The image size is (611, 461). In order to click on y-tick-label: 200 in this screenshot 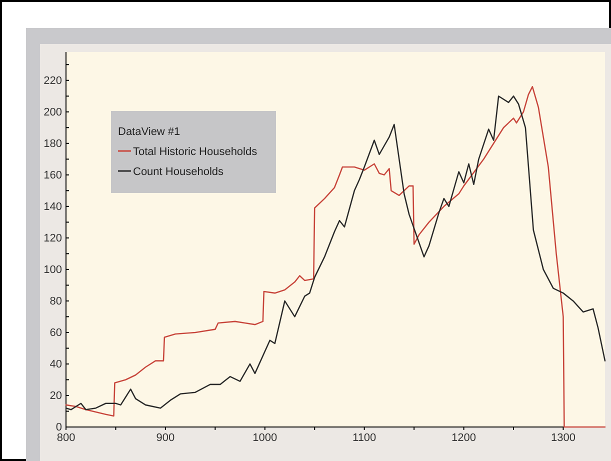, I will do `click(53, 112)`.